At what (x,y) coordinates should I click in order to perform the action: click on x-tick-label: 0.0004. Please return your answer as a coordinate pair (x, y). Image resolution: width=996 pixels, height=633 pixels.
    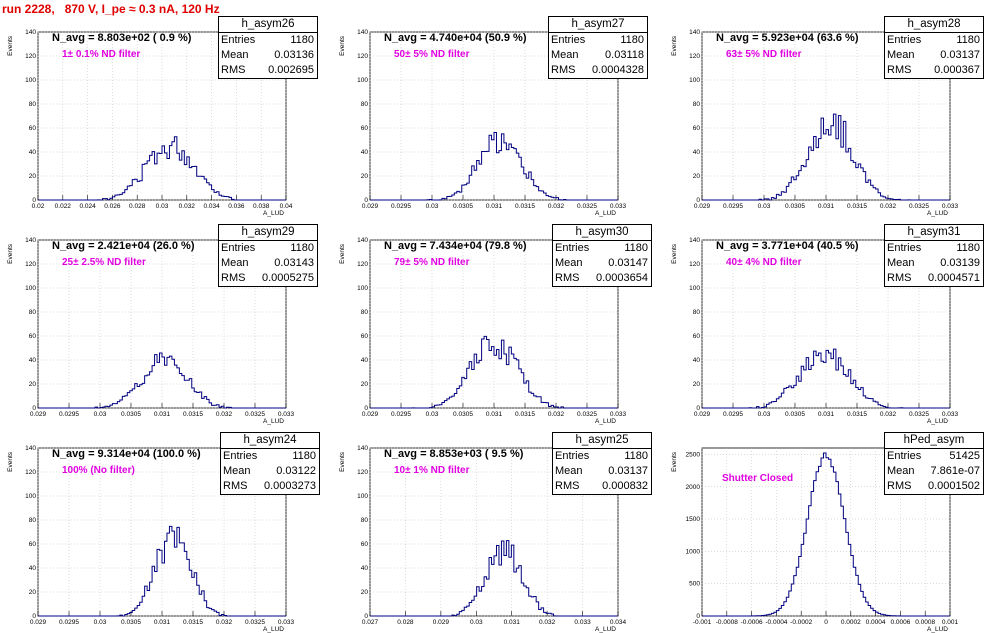
    Looking at the image, I should click on (876, 622).